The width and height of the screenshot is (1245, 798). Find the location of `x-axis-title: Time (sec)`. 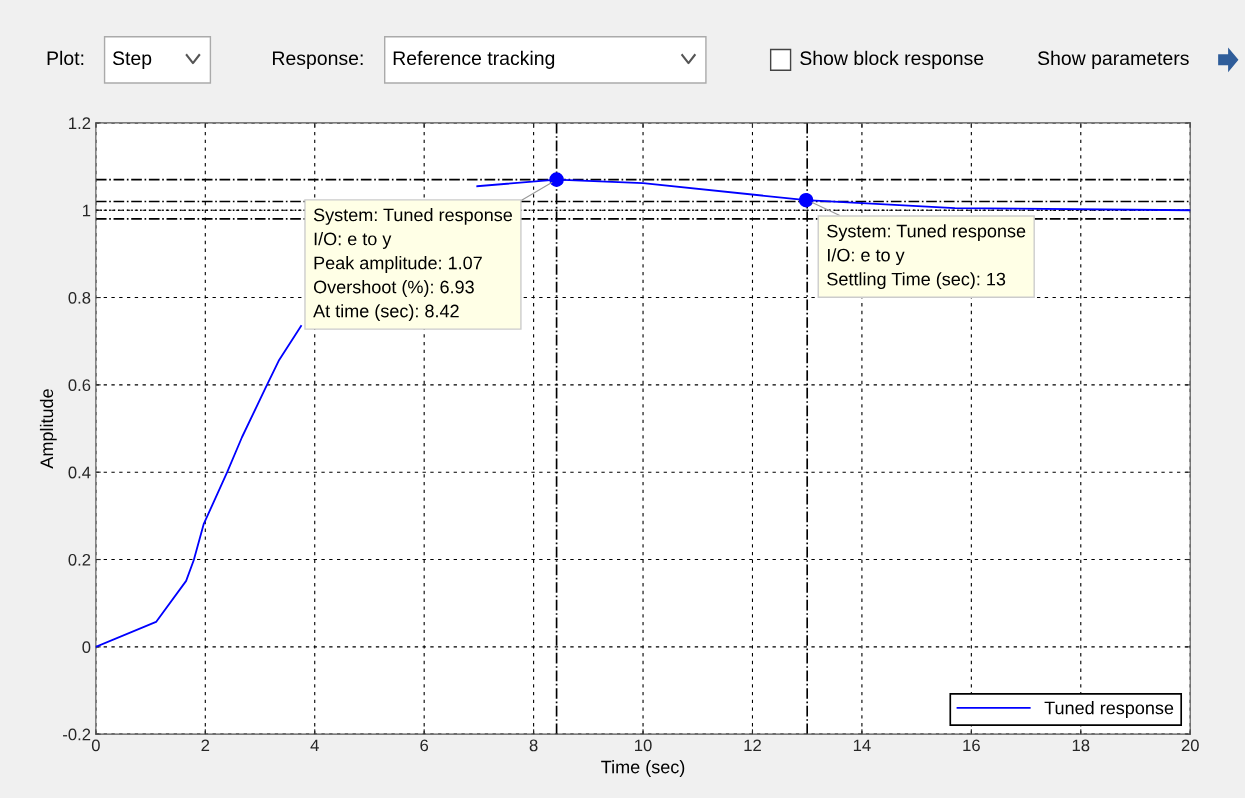

x-axis-title: Time (sec) is located at coordinates (643, 768).